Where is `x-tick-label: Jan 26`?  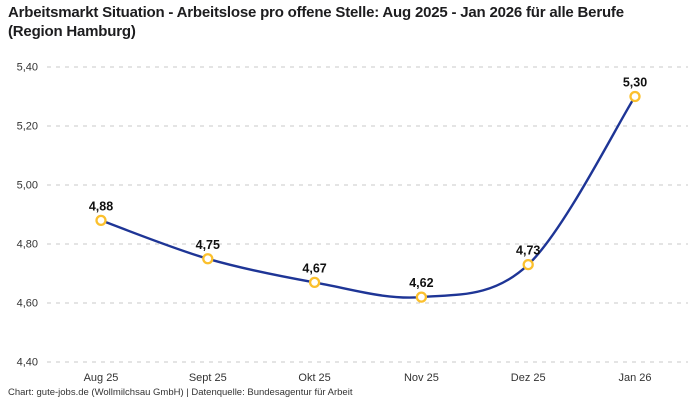 x-tick-label: Jan 26 is located at coordinates (634, 378).